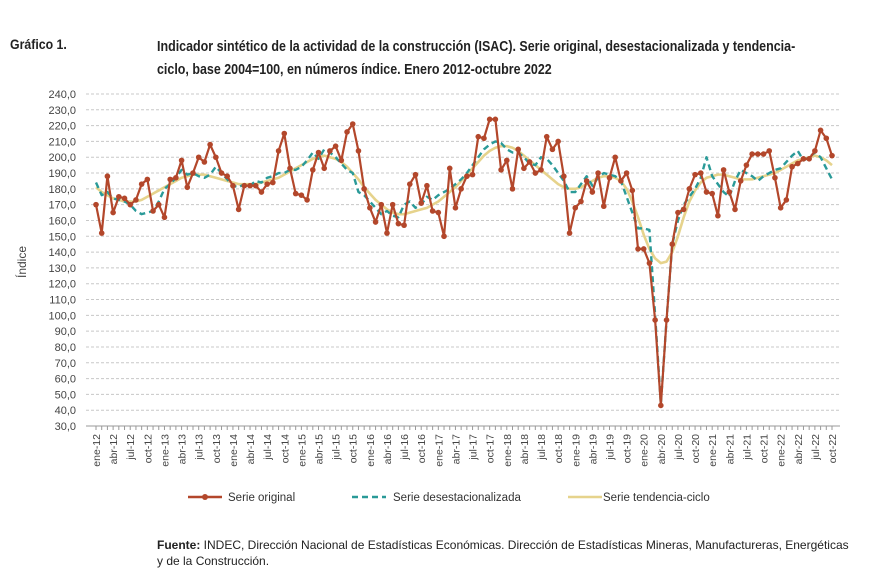 Image resolution: width=870 pixels, height=580 pixels. I want to click on y-tick-label: 140,0, so click(62, 253).